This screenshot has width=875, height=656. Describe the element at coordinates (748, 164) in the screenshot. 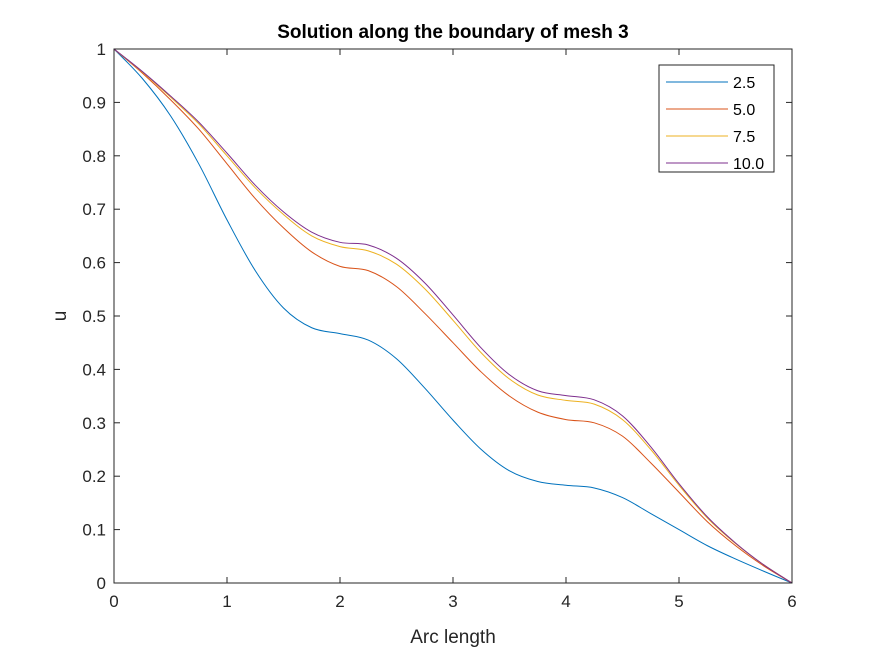

I see `legend-label: 10.0` at that location.